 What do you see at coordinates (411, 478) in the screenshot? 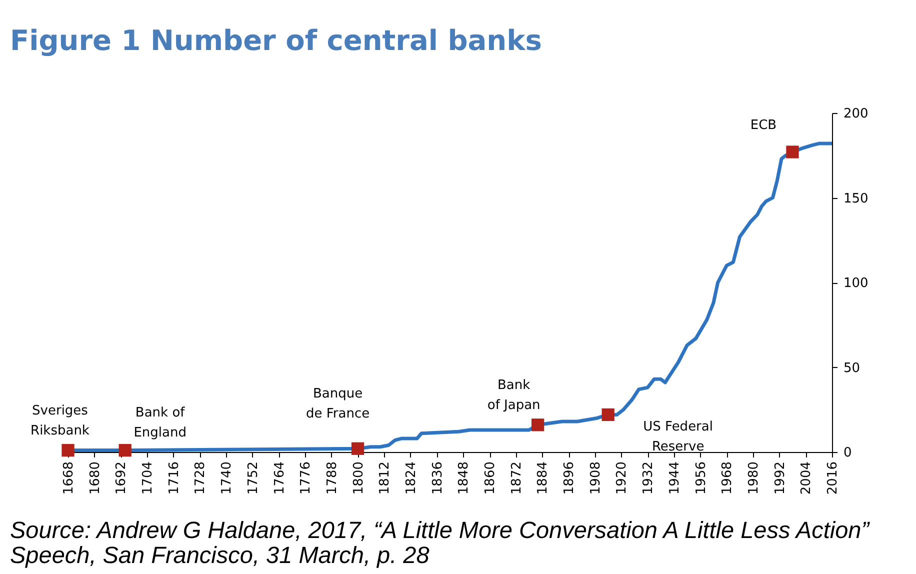
I see `x-tick-label: 1824` at bounding box center [411, 478].